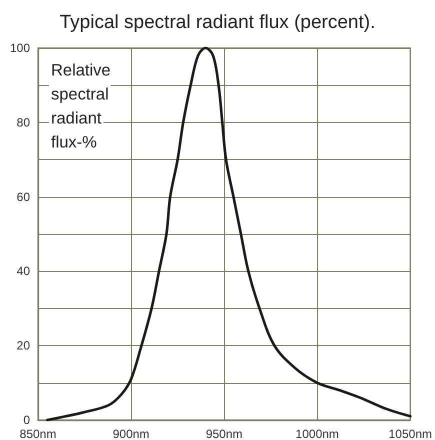 Image resolution: width=435 pixels, height=440 pixels. I want to click on x-tick-label: 1000nm, so click(317, 433).